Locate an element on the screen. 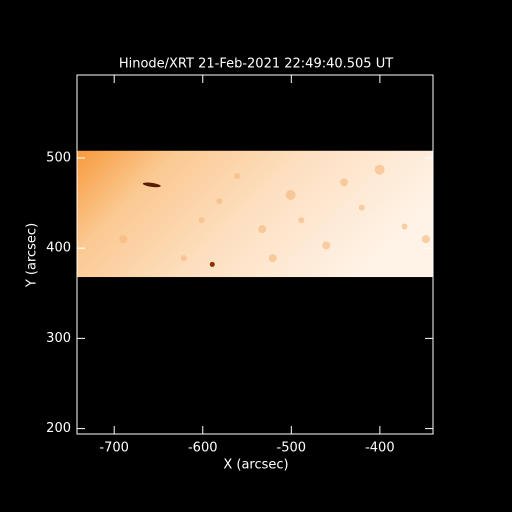  y-tick-label: 400 is located at coordinates (58, 248).